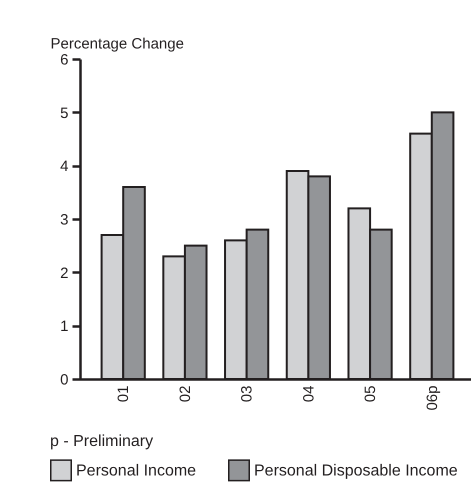 This screenshot has height=496, width=471. What do you see at coordinates (356, 471) in the screenshot?
I see `legend-label: Personal Disposable Income` at bounding box center [356, 471].